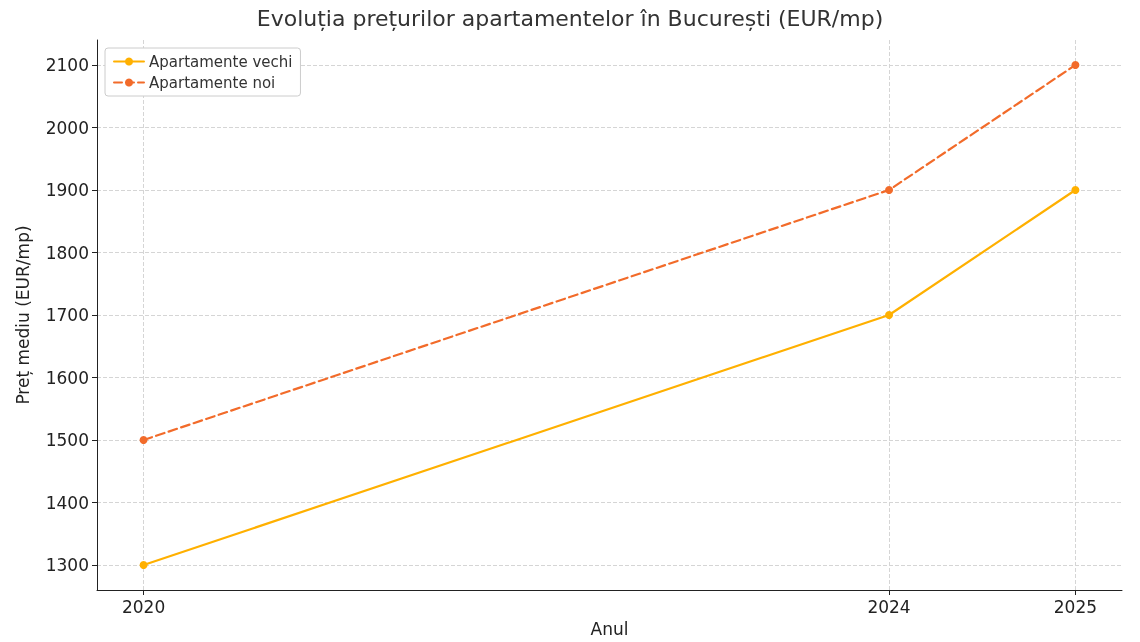 This screenshot has height=642, width=1140. What do you see at coordinates (67, 127) in the screenshot?
I see `y-tick-label: 2000` at bounding box center [67, 127].